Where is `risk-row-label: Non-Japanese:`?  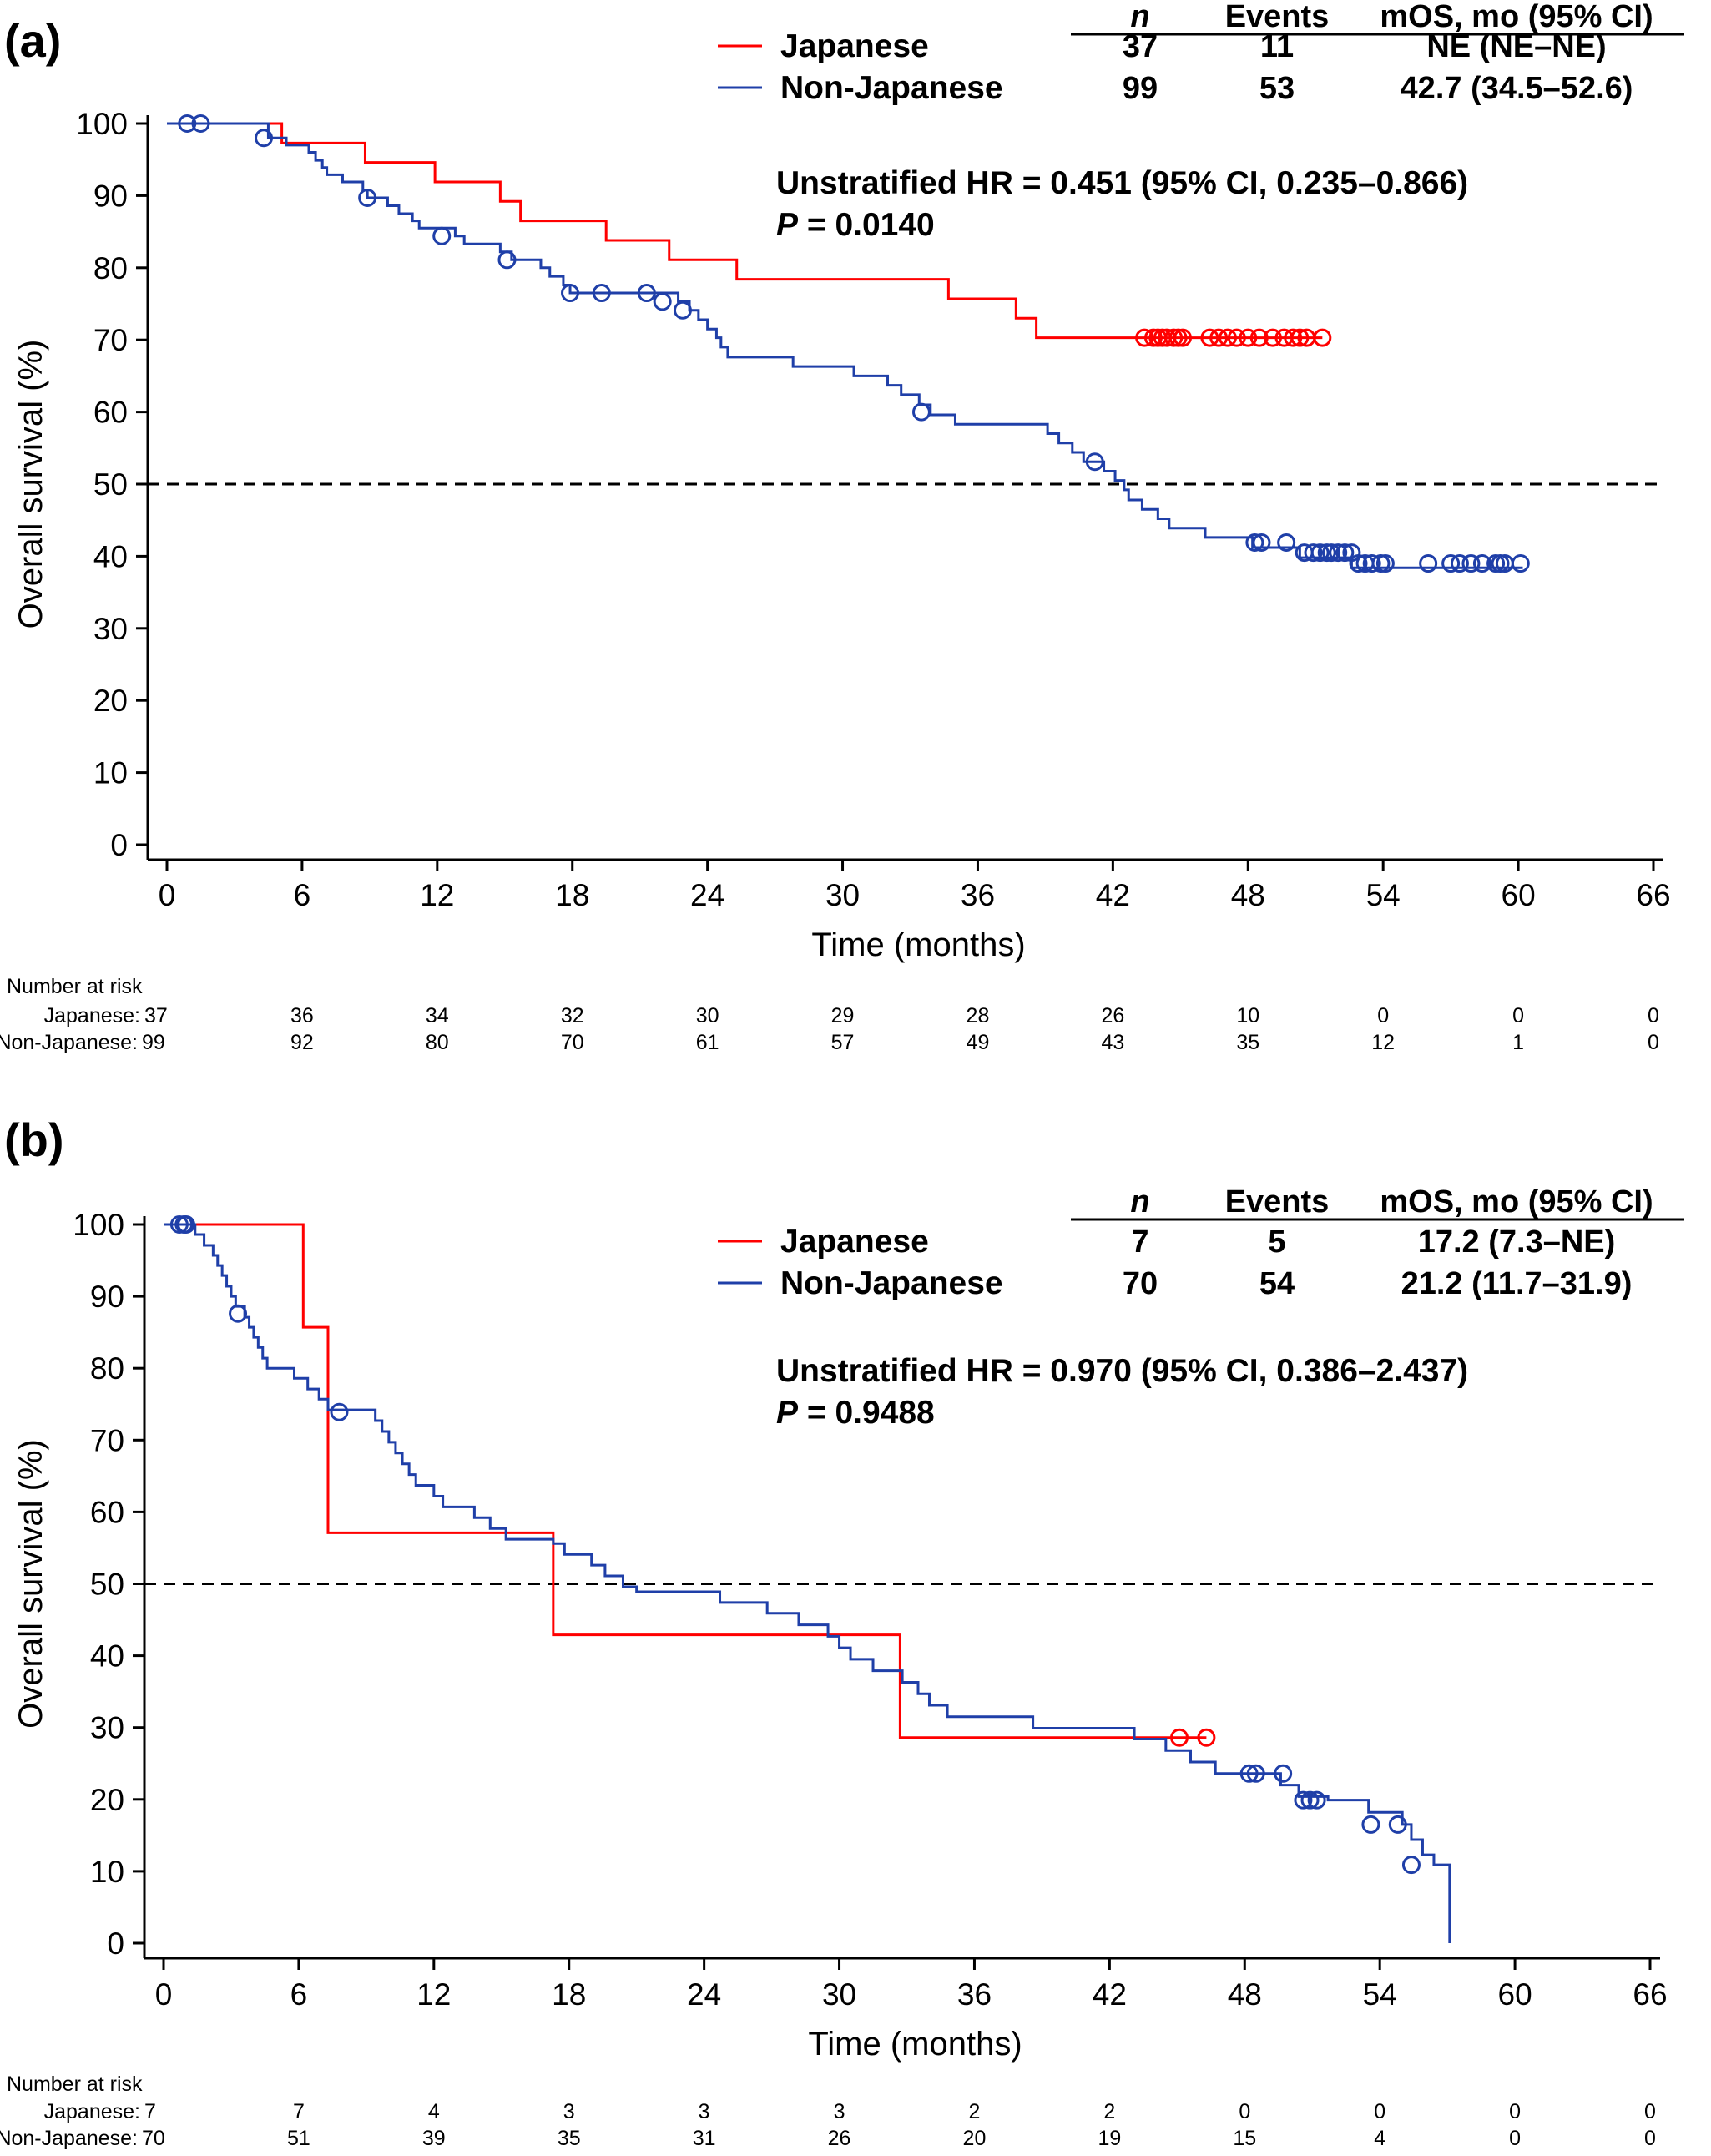
risk-row-label: Non-Japanese: is located at coordinates (69, 1042).